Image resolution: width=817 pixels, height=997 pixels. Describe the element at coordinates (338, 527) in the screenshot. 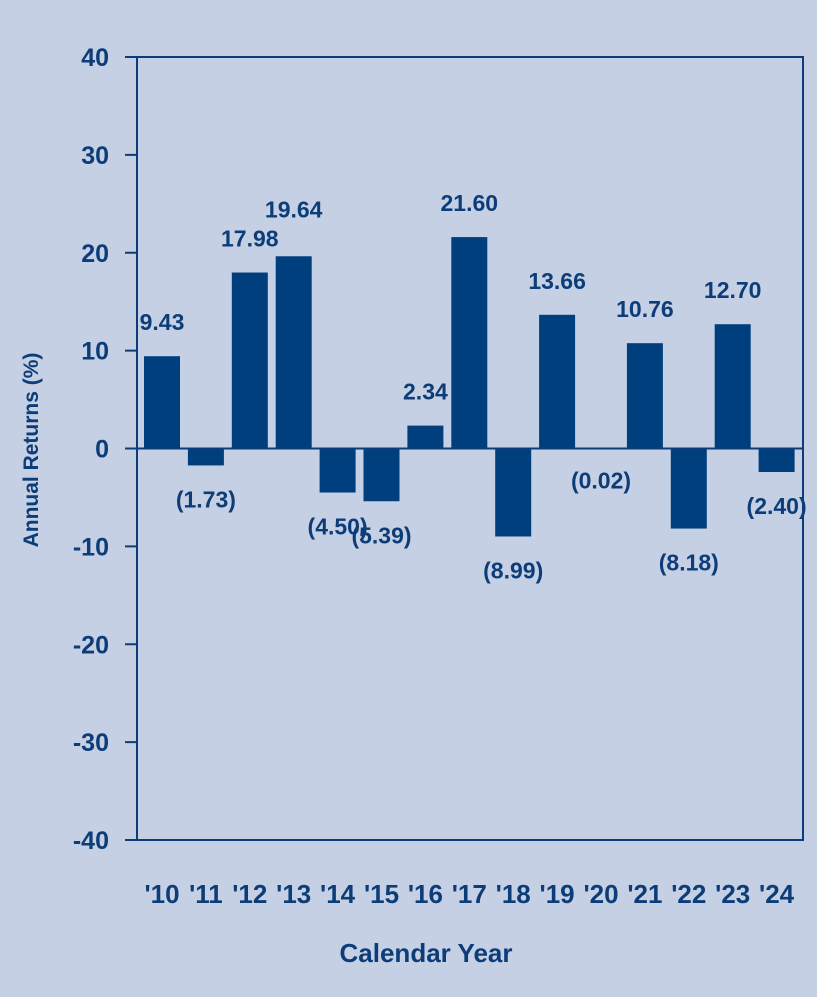

I see `data-label: (4.50)` at that location.